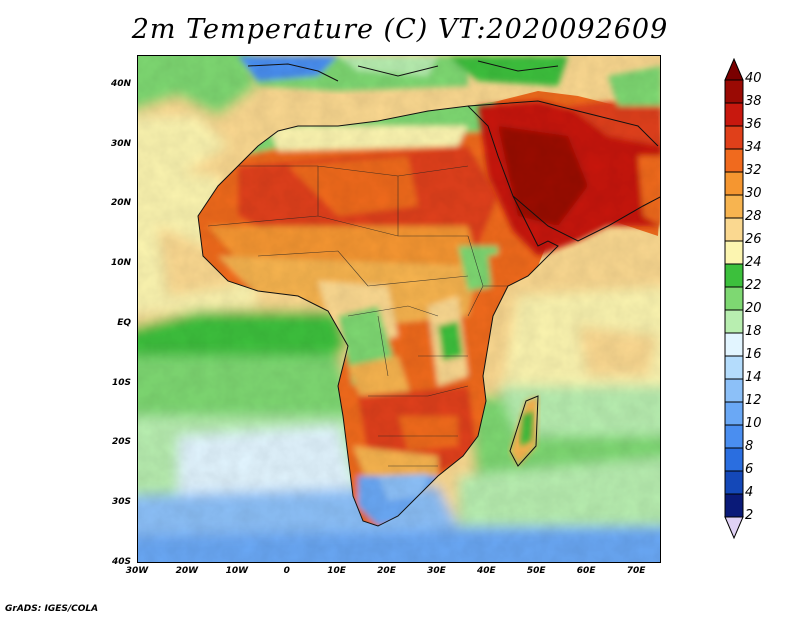 This screenshot has width=800, height=618. I want to click on colorbar-level-label: 26, so click(753, 239).